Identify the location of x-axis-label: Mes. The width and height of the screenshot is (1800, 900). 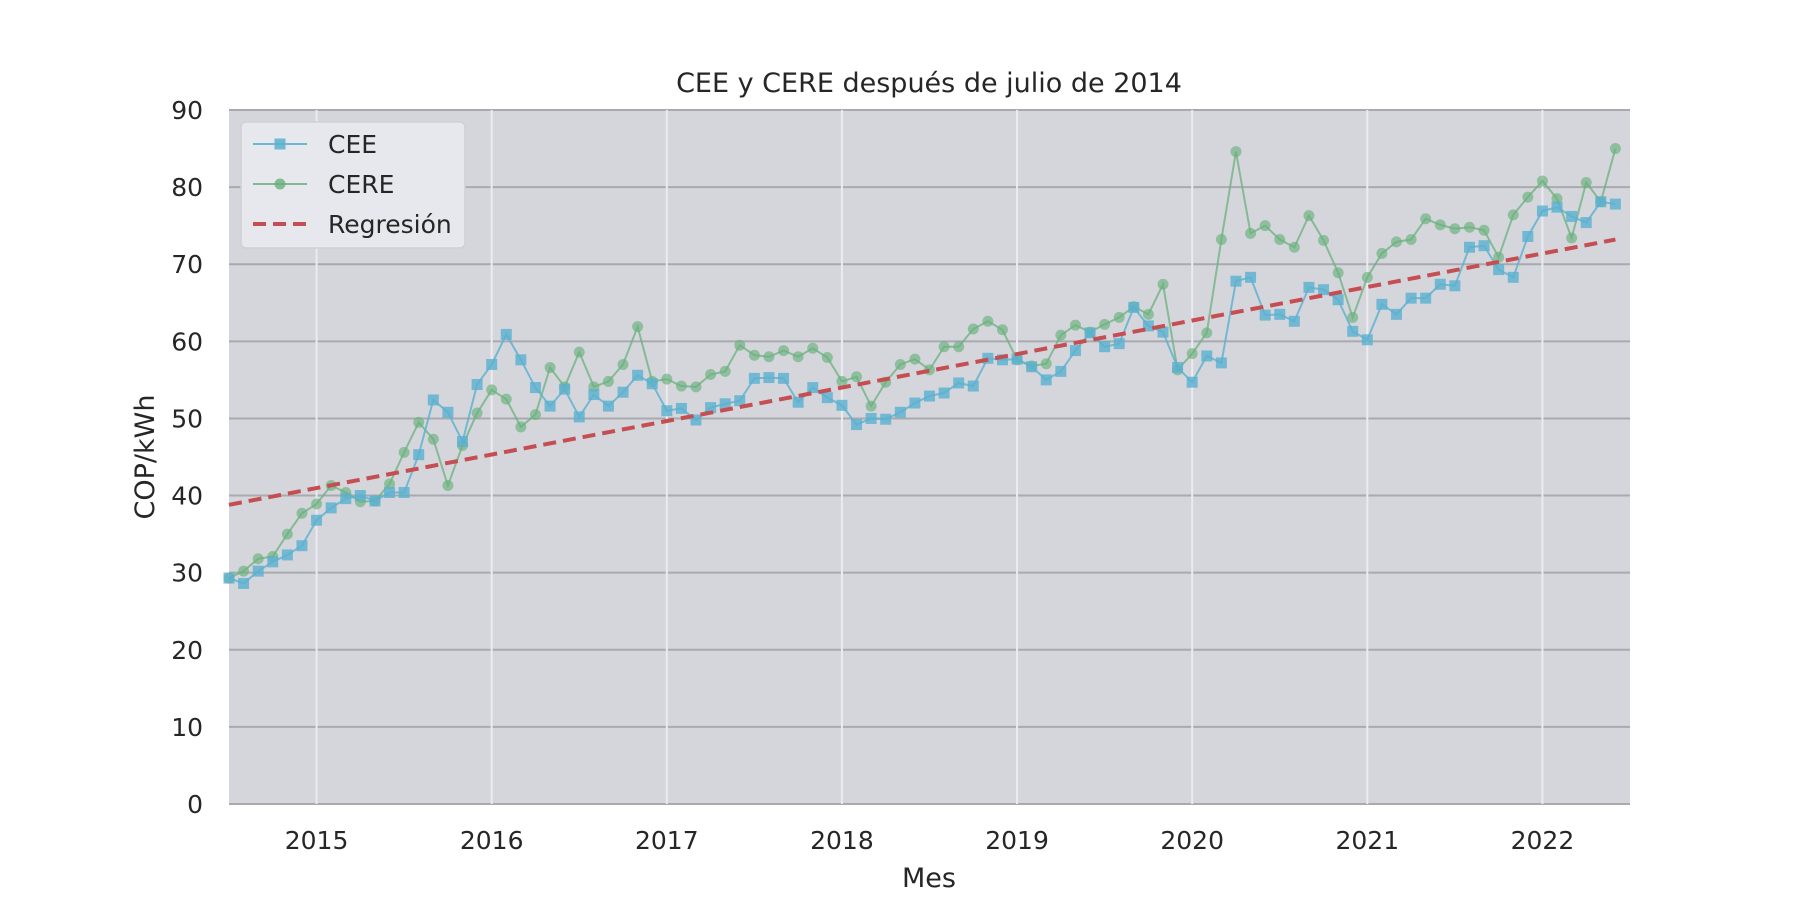
(929, 878).